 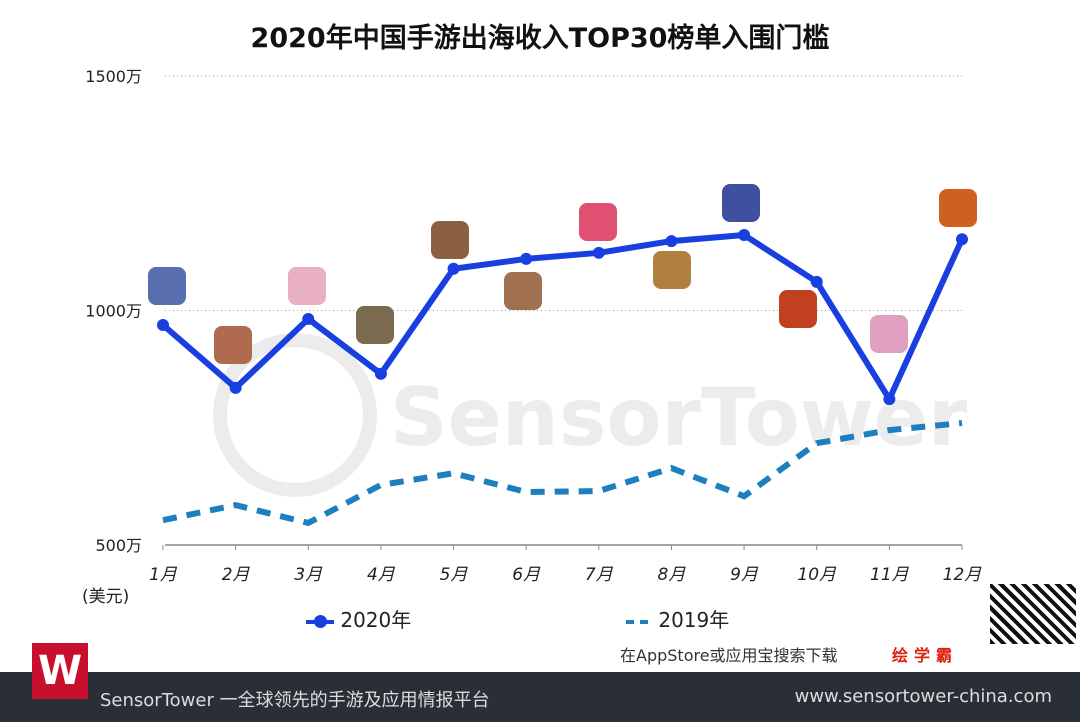 I want to click on badge-logo: W, so click(x=60, y=671).